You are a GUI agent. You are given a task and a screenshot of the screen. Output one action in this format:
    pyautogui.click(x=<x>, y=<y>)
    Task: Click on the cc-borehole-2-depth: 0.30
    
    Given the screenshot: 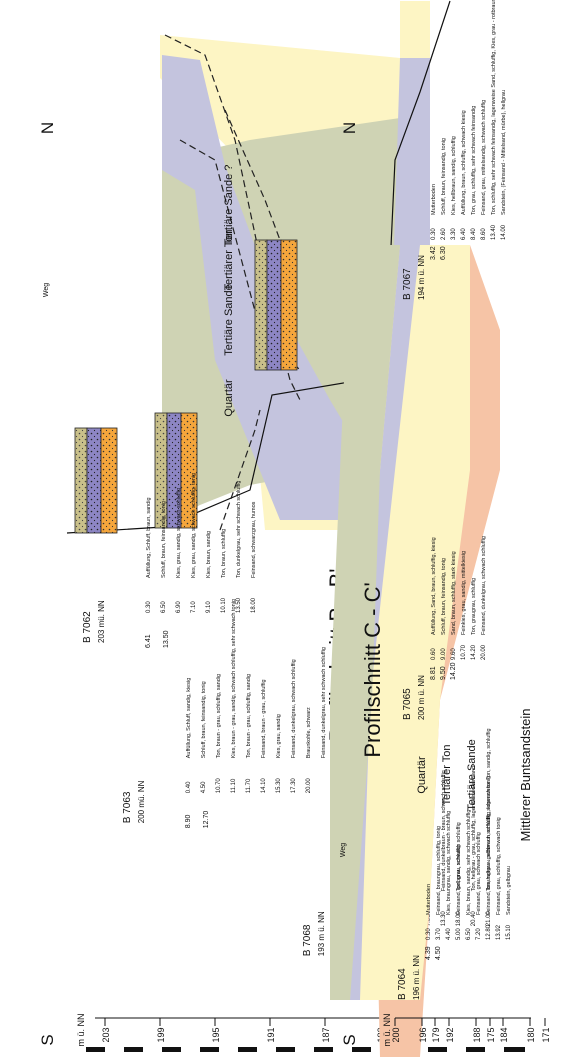 What is the action you would take?
    pyautogui.click(x=434, y=234)
    